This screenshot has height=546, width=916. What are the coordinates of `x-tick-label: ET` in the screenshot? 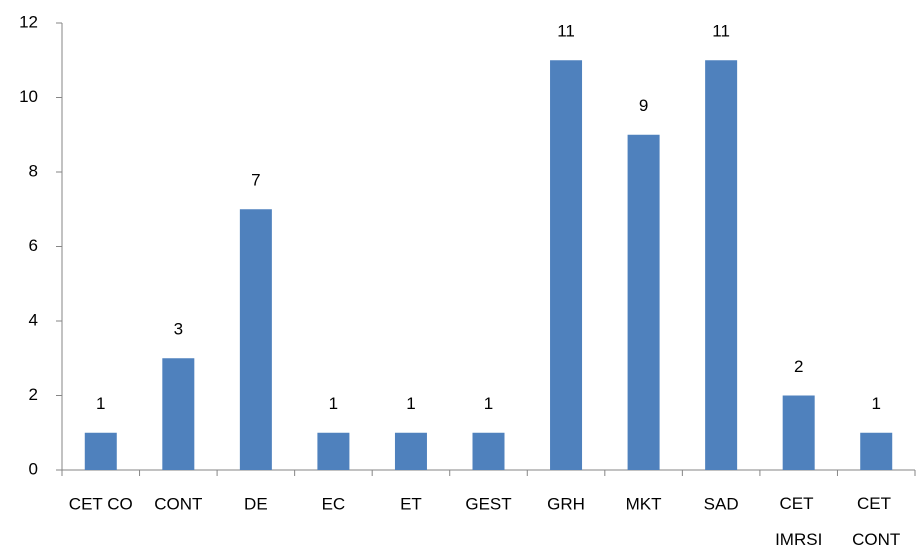 It's located at (411, 503).